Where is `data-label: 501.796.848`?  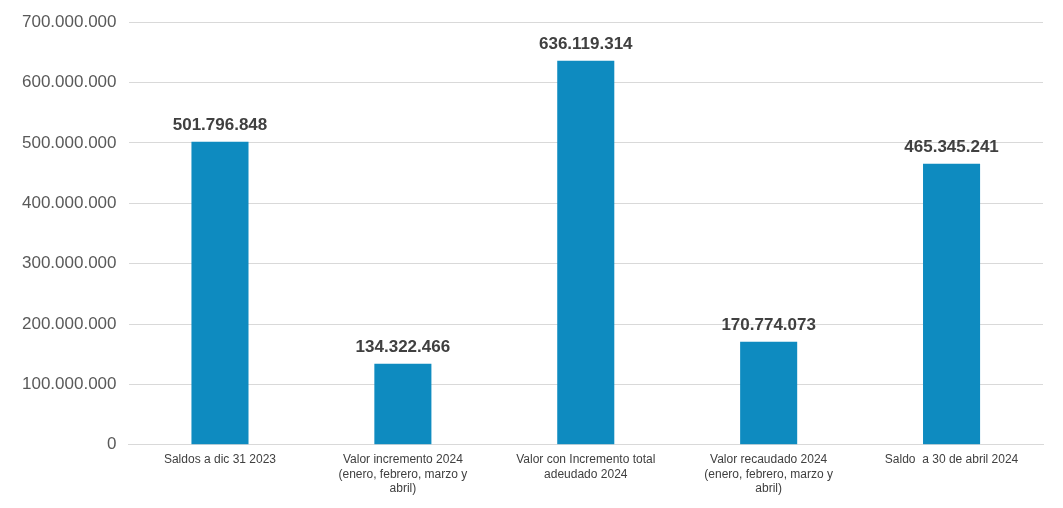 data-label: 501.796.848 is located at coordinates (220, 125).